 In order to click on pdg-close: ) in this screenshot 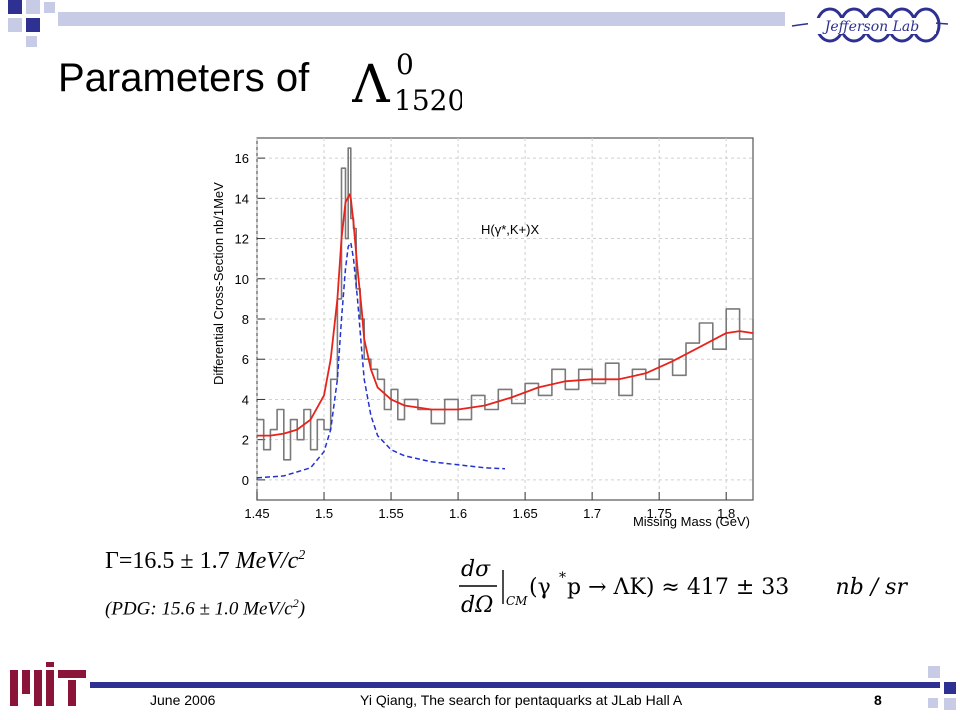, I will do `click(302, 609)`.